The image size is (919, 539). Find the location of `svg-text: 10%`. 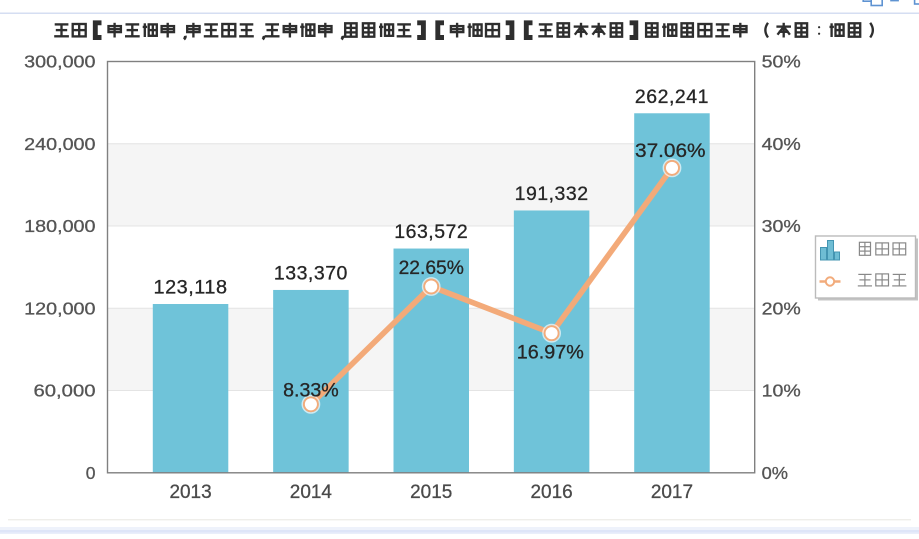

svg-text: 10% is located at coordinates (781, 391).